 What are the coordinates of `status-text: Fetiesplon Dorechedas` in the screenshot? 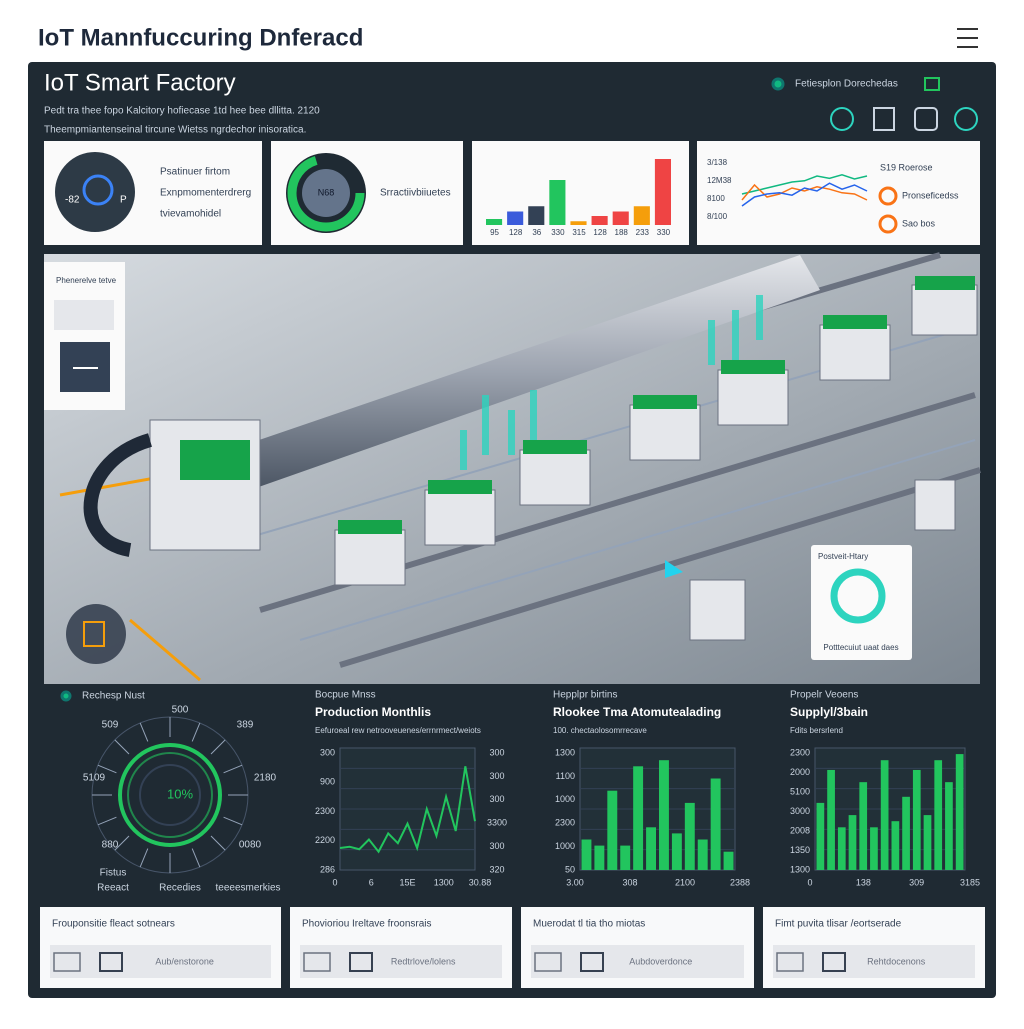 It's located at (846, 84).